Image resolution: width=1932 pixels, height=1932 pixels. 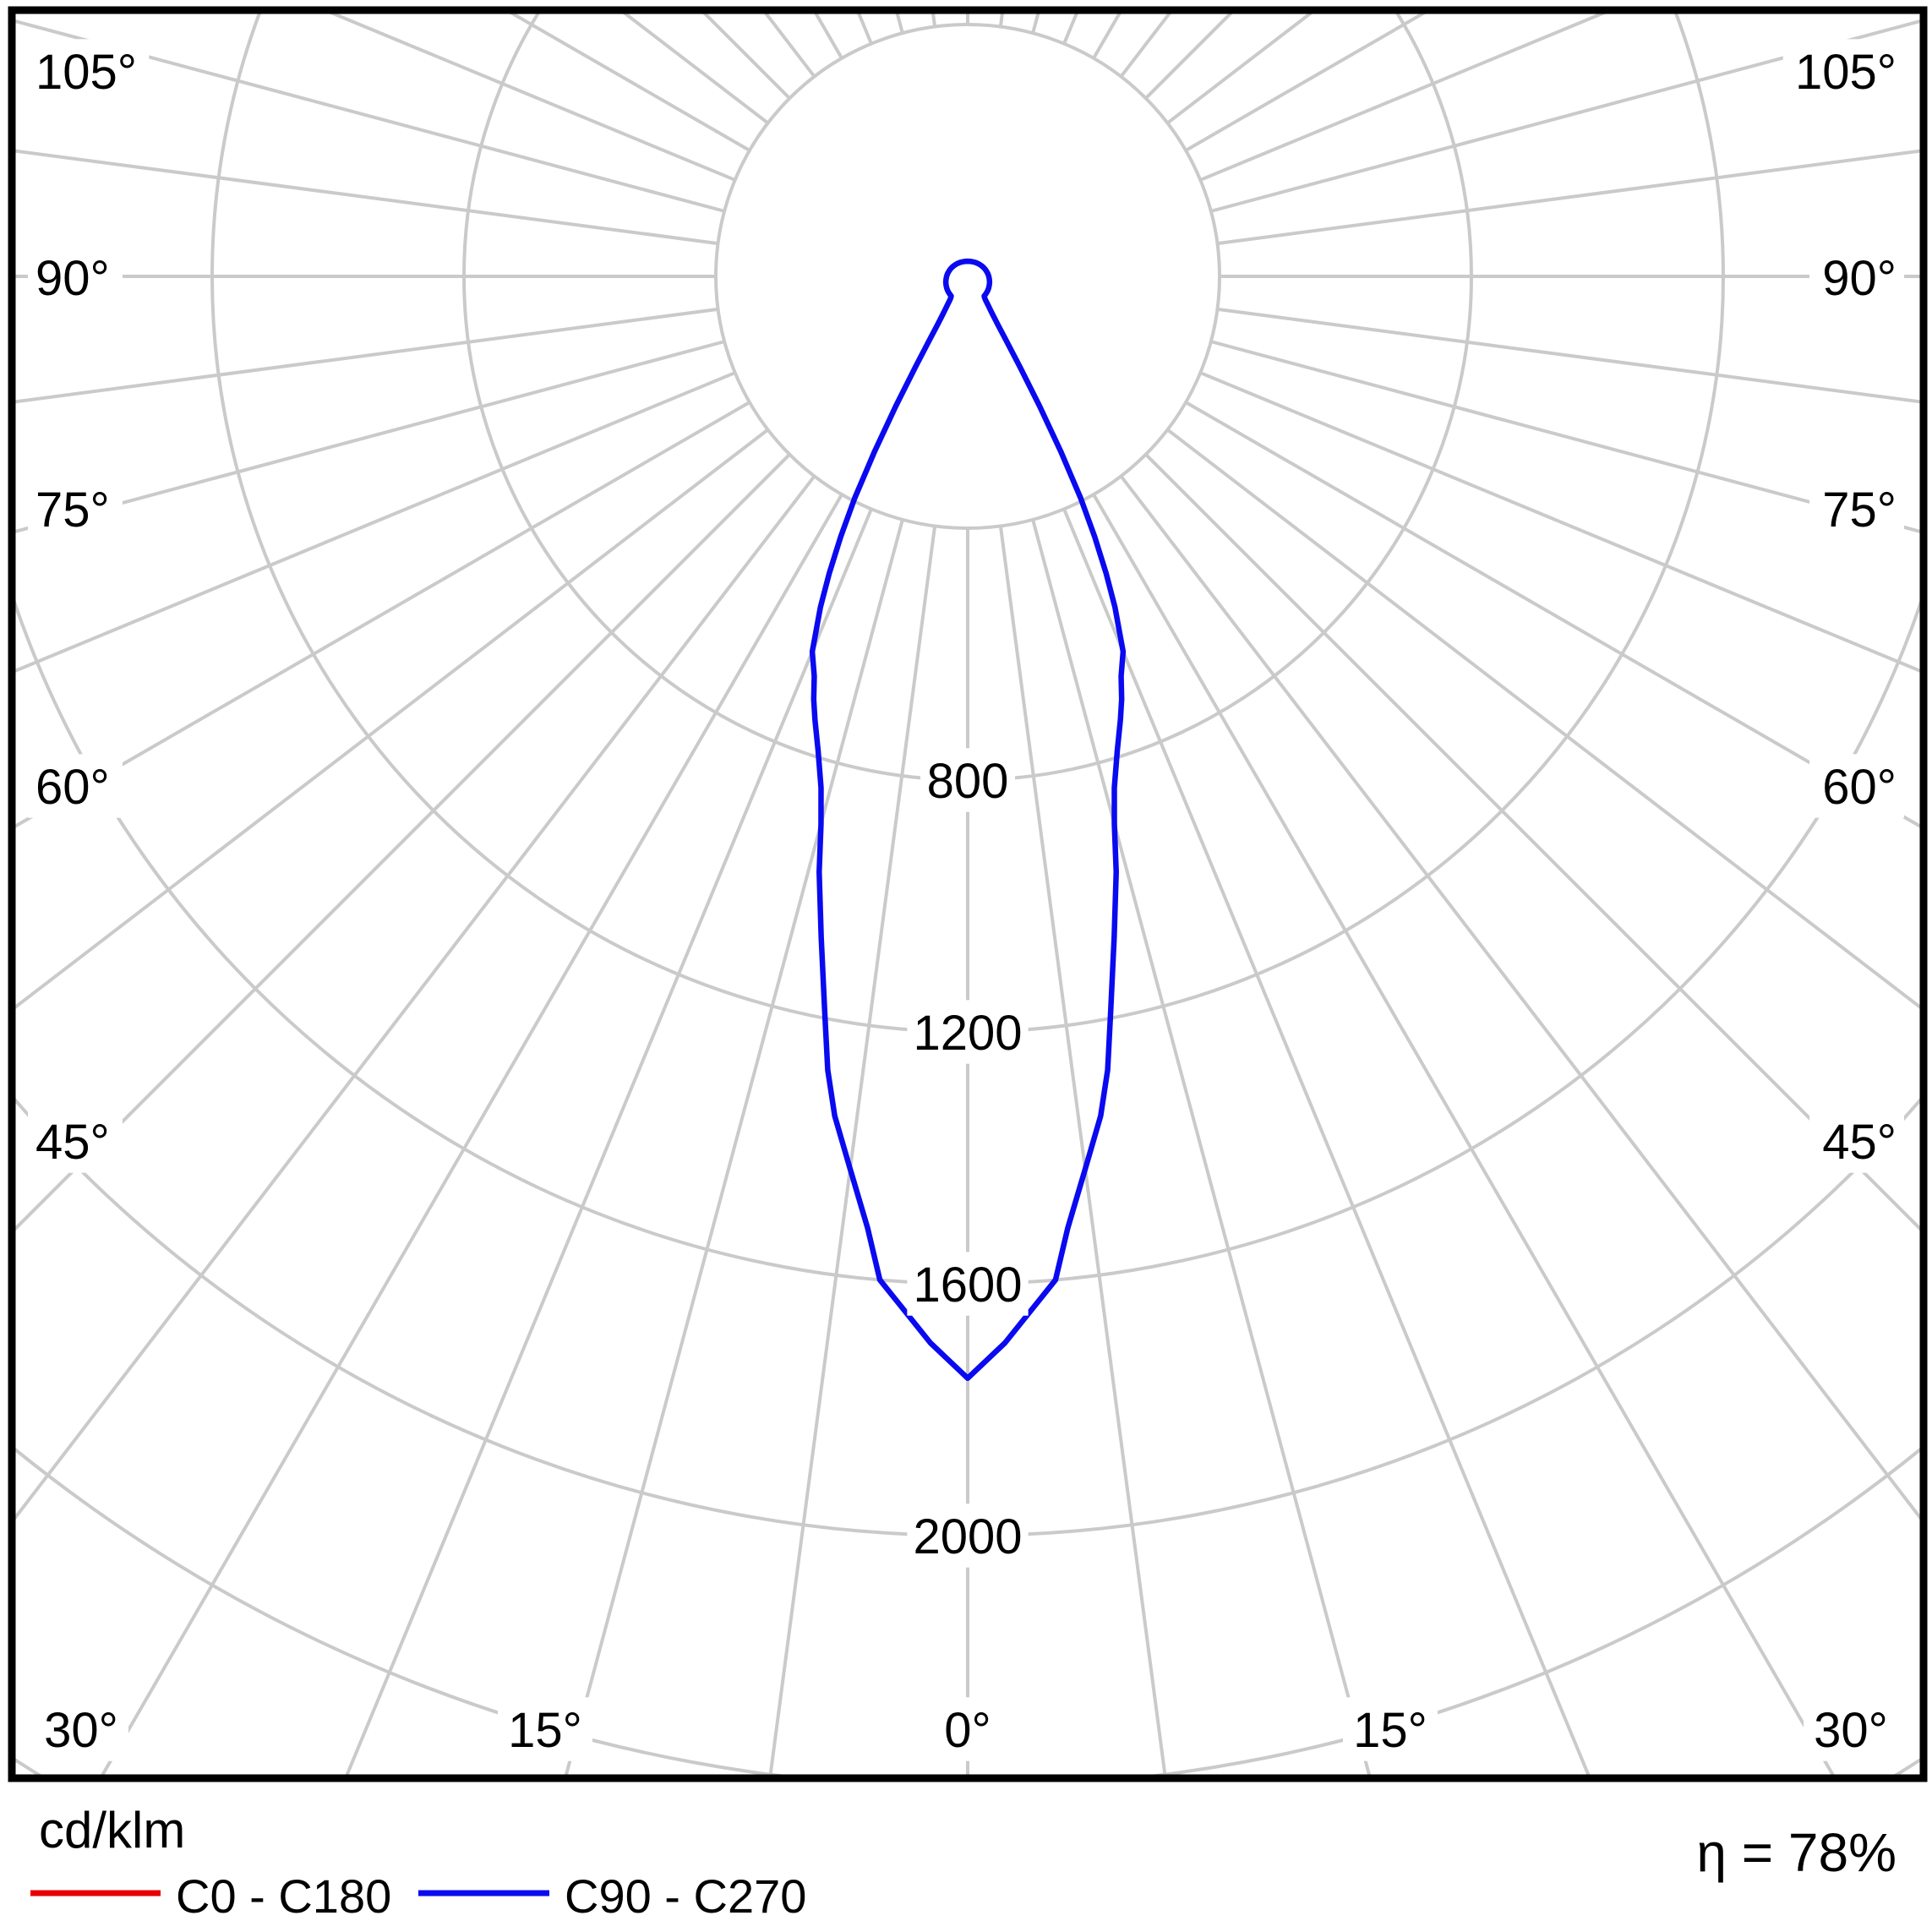 I want to click on angle-label-right-105: 105°, so click(x=1846, y=72).